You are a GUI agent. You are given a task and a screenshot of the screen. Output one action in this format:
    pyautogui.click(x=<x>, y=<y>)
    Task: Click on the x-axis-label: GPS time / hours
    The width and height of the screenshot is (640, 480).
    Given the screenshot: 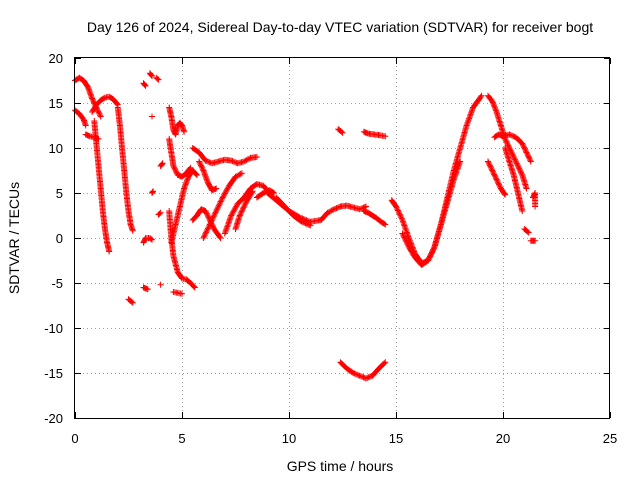 What is the action you would take?
    pyautogui.click(x=340, y=466)
    